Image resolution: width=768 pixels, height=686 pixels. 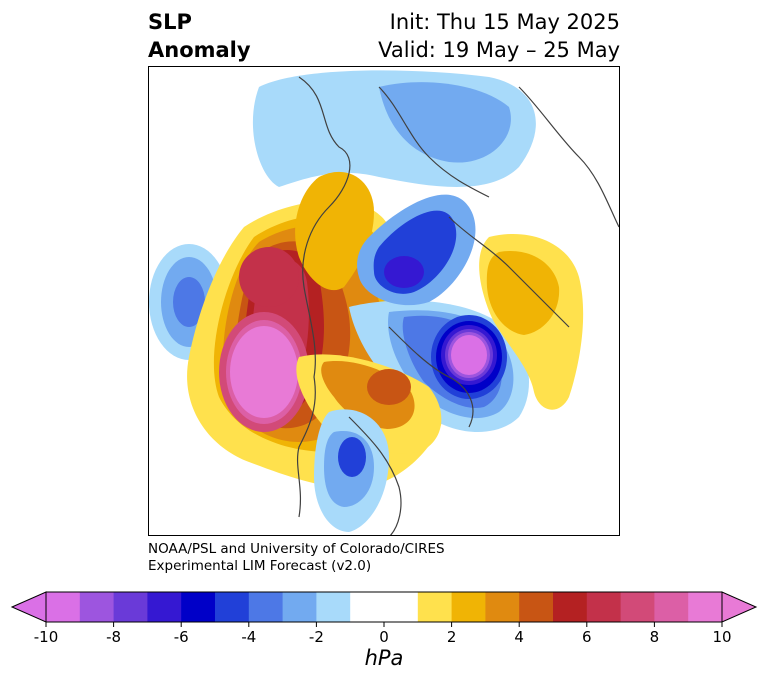 What do you see at coordinates (504, 22) in the screenshot?
I see `init-date: Init: Thu 15 May 2025` at bounding box center [504, 22].